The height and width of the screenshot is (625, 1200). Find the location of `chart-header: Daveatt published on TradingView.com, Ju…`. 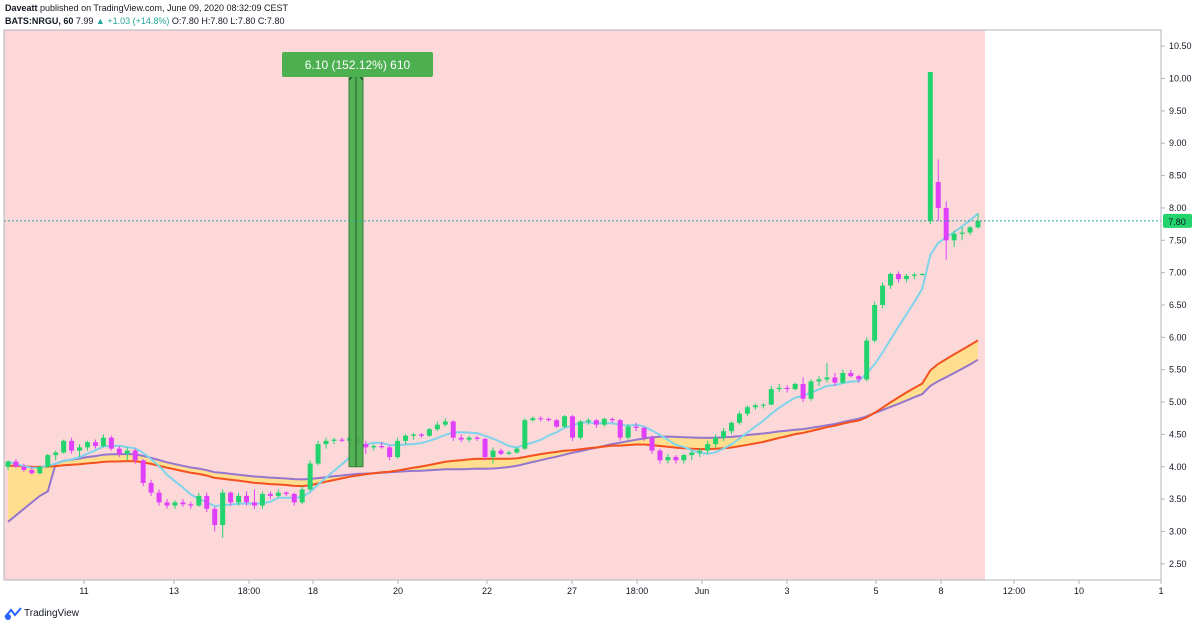

chart-header: Daveatt published on TradingView.com, Ju… is located at coordinates (600, 16).